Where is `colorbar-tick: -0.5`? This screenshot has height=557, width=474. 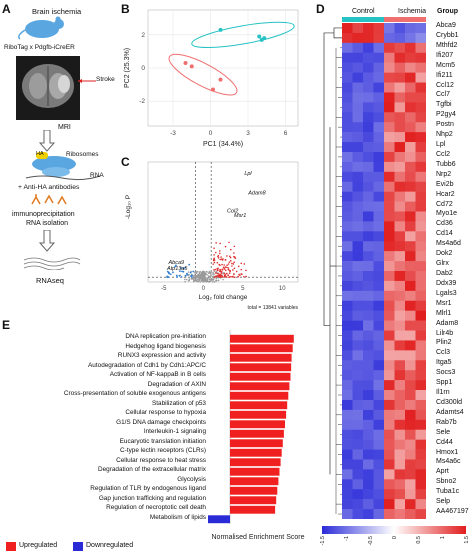 colorbar-tick: -0.5 is located at coordinates (371, 540).